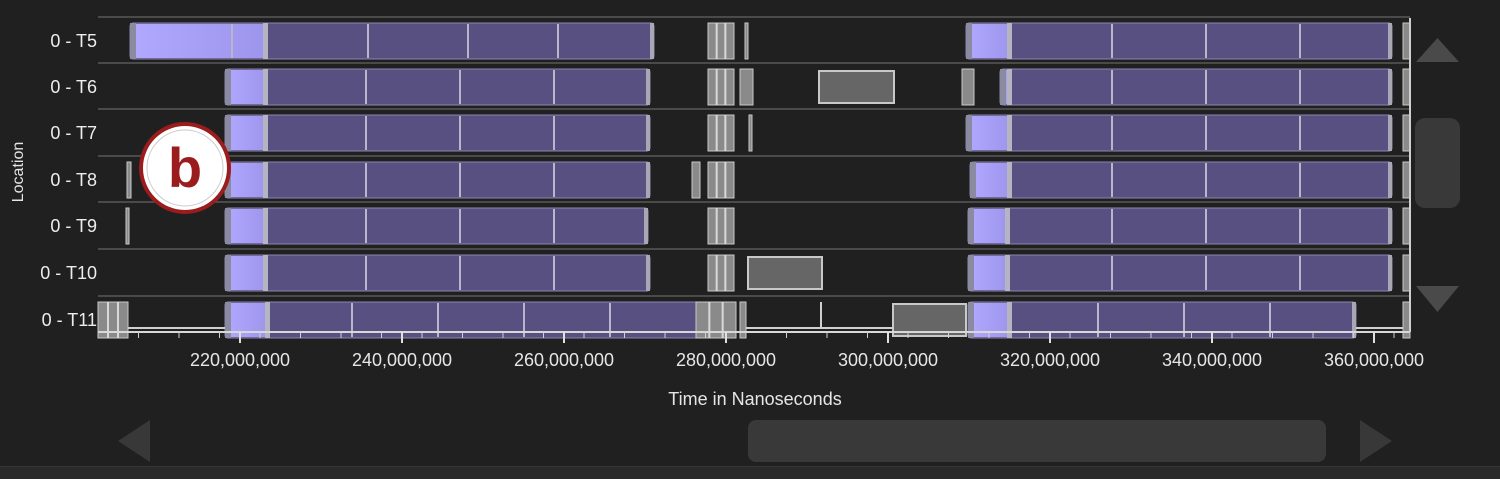 The image size is (1500, 479). What do you see at coordinates (1437, 50) in the screenshot?
I see `triangle-up-icon` at bounding box center [1437, 50].